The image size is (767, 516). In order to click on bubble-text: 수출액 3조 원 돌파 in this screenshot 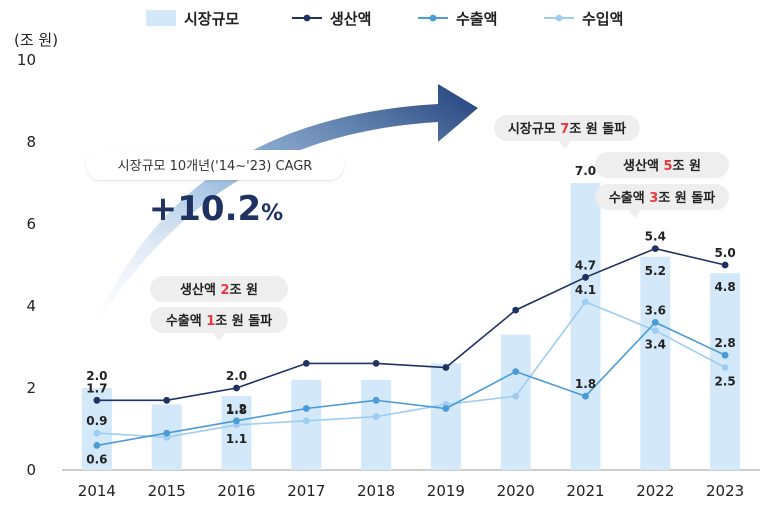, I will do `click(662, 198)`.